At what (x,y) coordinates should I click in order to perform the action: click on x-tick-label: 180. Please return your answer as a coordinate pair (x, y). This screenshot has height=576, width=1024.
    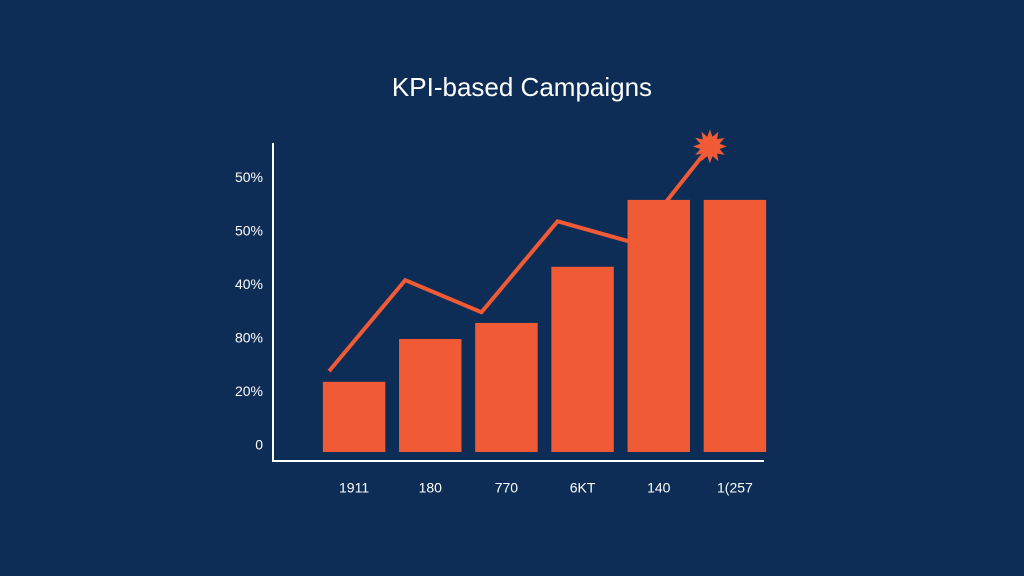
    Looking at the image, I should click on (431, 488).